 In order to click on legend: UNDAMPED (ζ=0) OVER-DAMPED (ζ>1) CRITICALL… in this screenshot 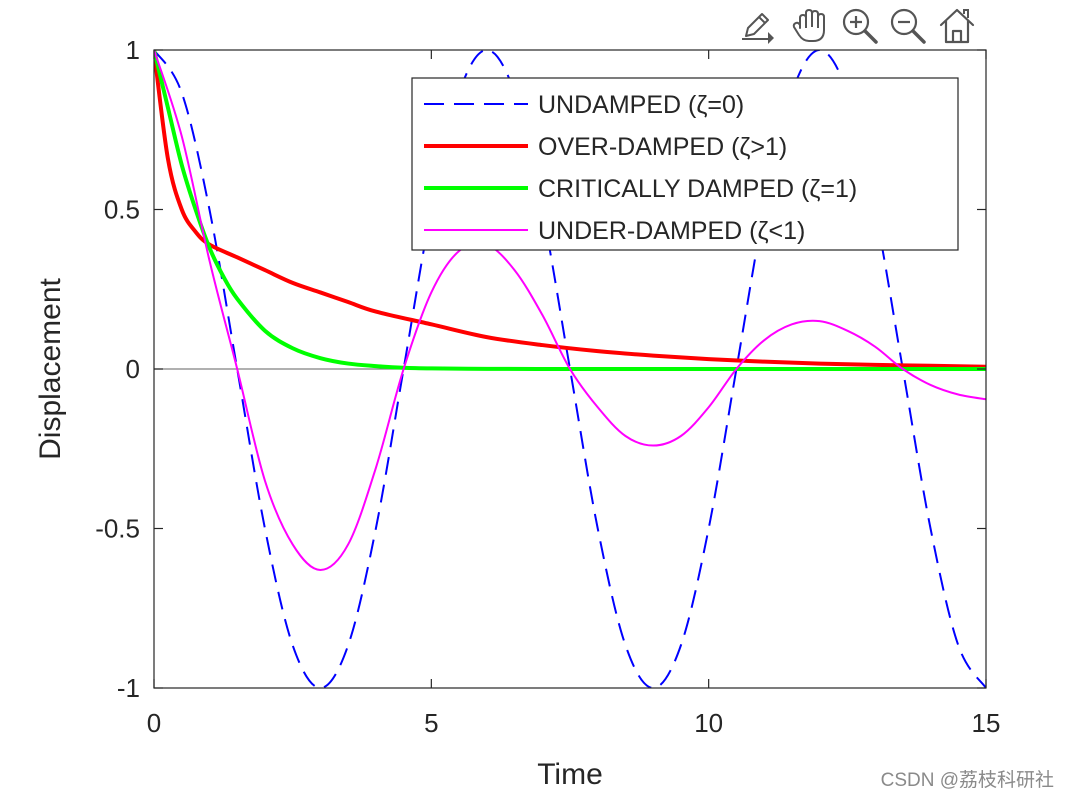, I will do `click(685, 164)`.